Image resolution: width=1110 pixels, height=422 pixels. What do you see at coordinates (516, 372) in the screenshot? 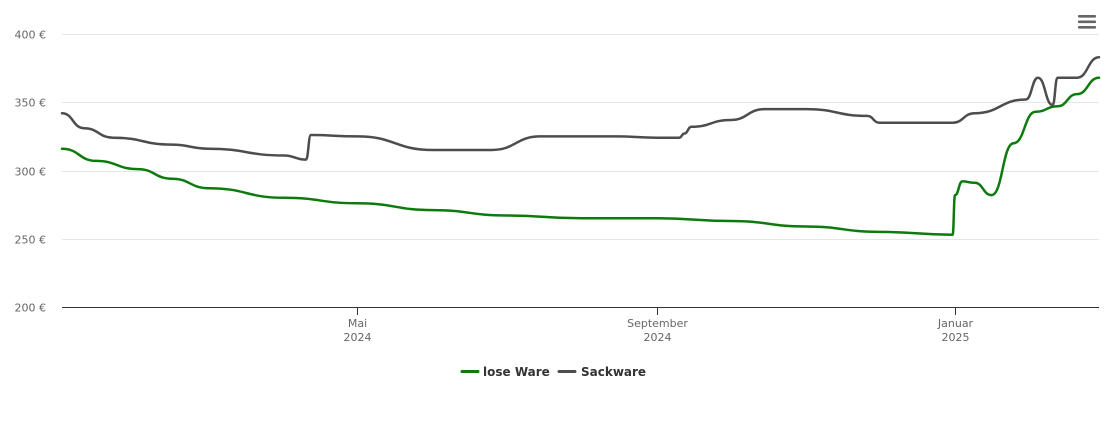
I see `legend-label: lose Ware` at bounding box center [516, 372].